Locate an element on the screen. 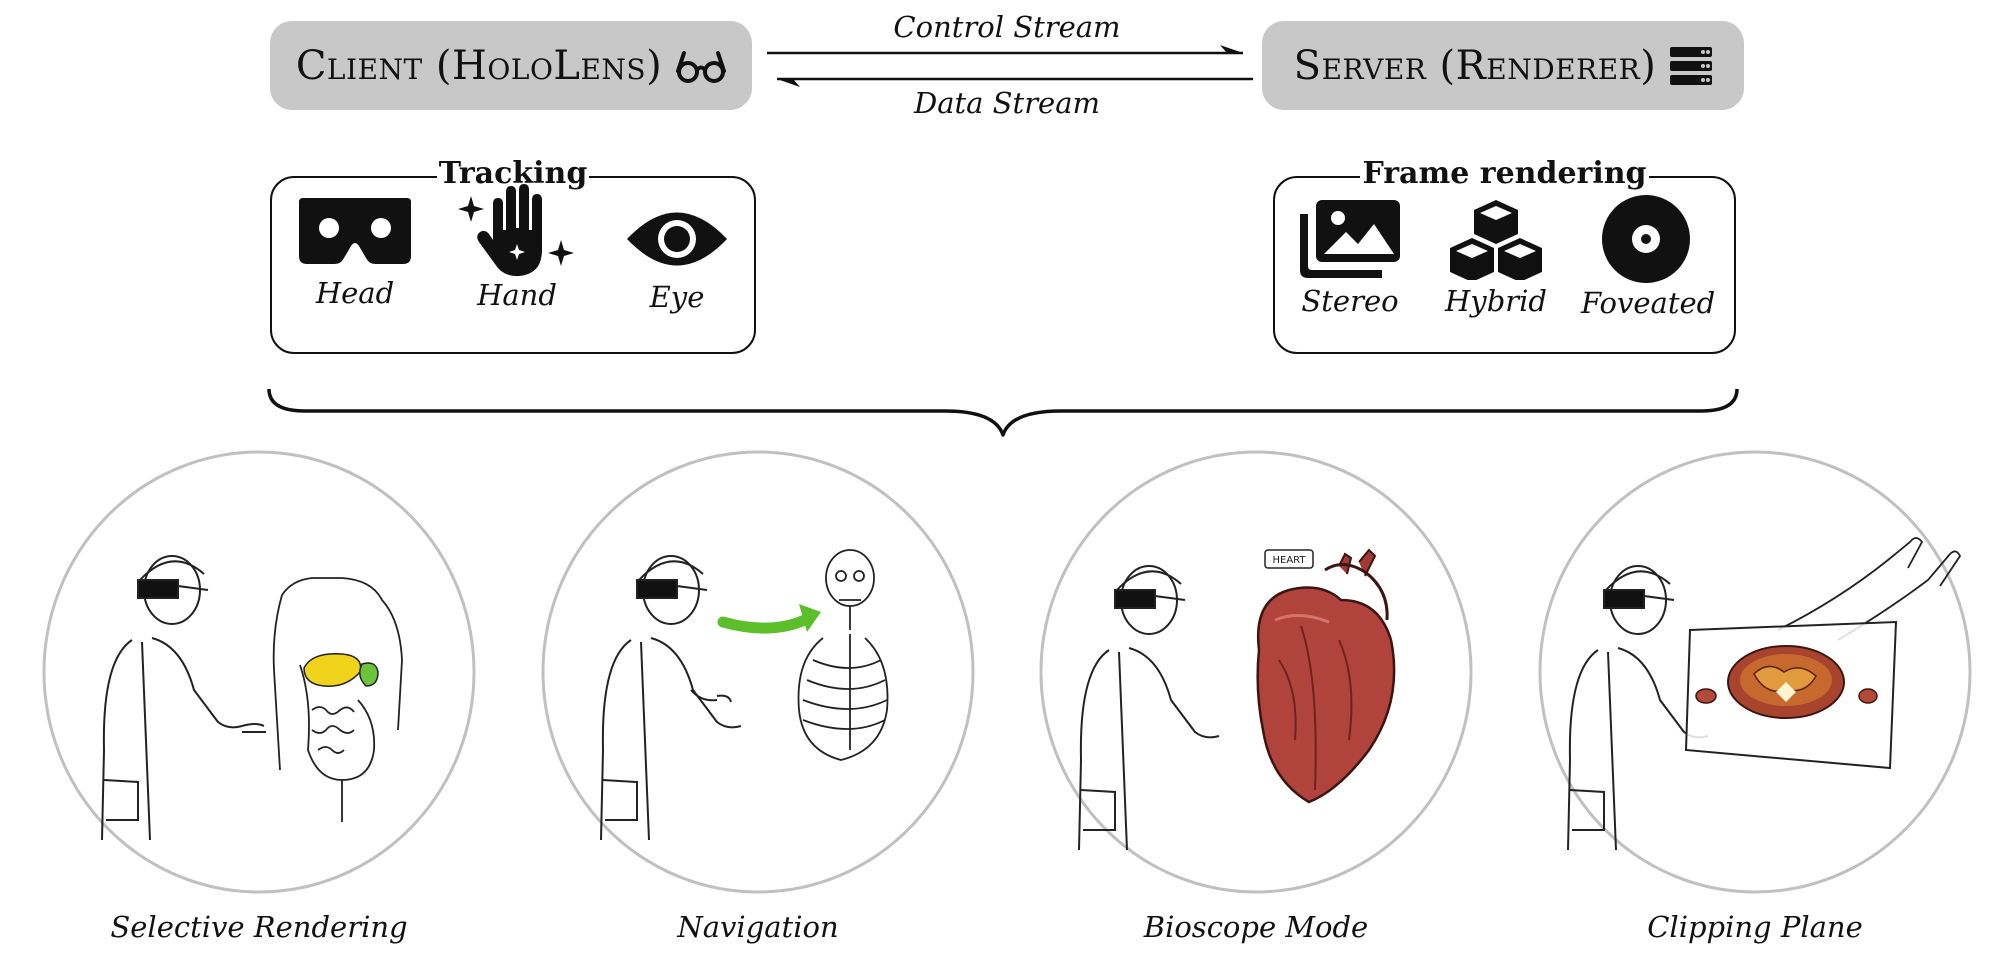 The height and width of the screenshot is (956, 2006). foveated-label: Foveated is located at coordinates (1648, 303).